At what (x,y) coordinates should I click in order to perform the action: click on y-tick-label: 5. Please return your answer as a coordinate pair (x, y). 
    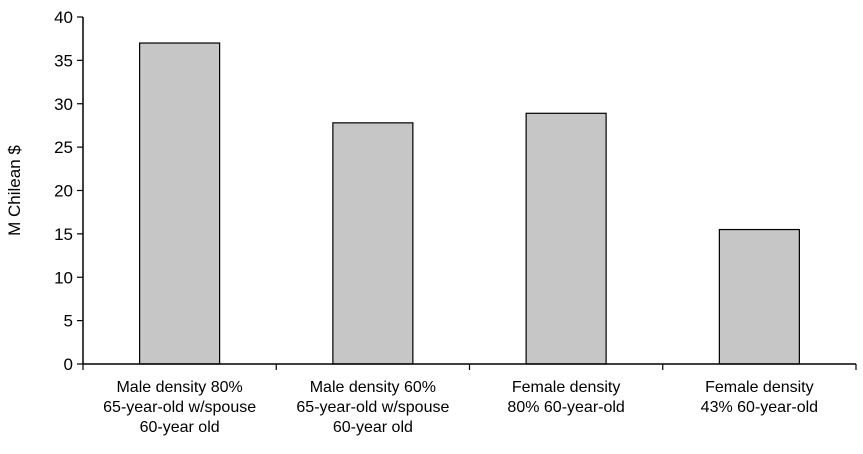
    Looking at the image, I should click on (68, 321).